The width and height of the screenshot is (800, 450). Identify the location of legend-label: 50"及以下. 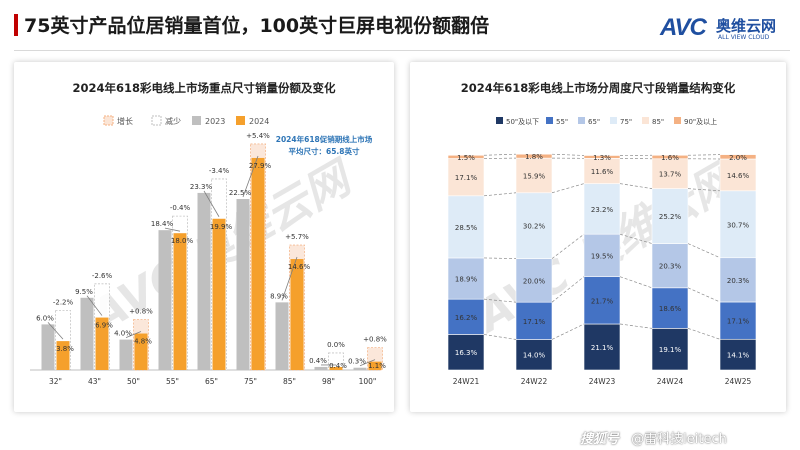
(522, 122).